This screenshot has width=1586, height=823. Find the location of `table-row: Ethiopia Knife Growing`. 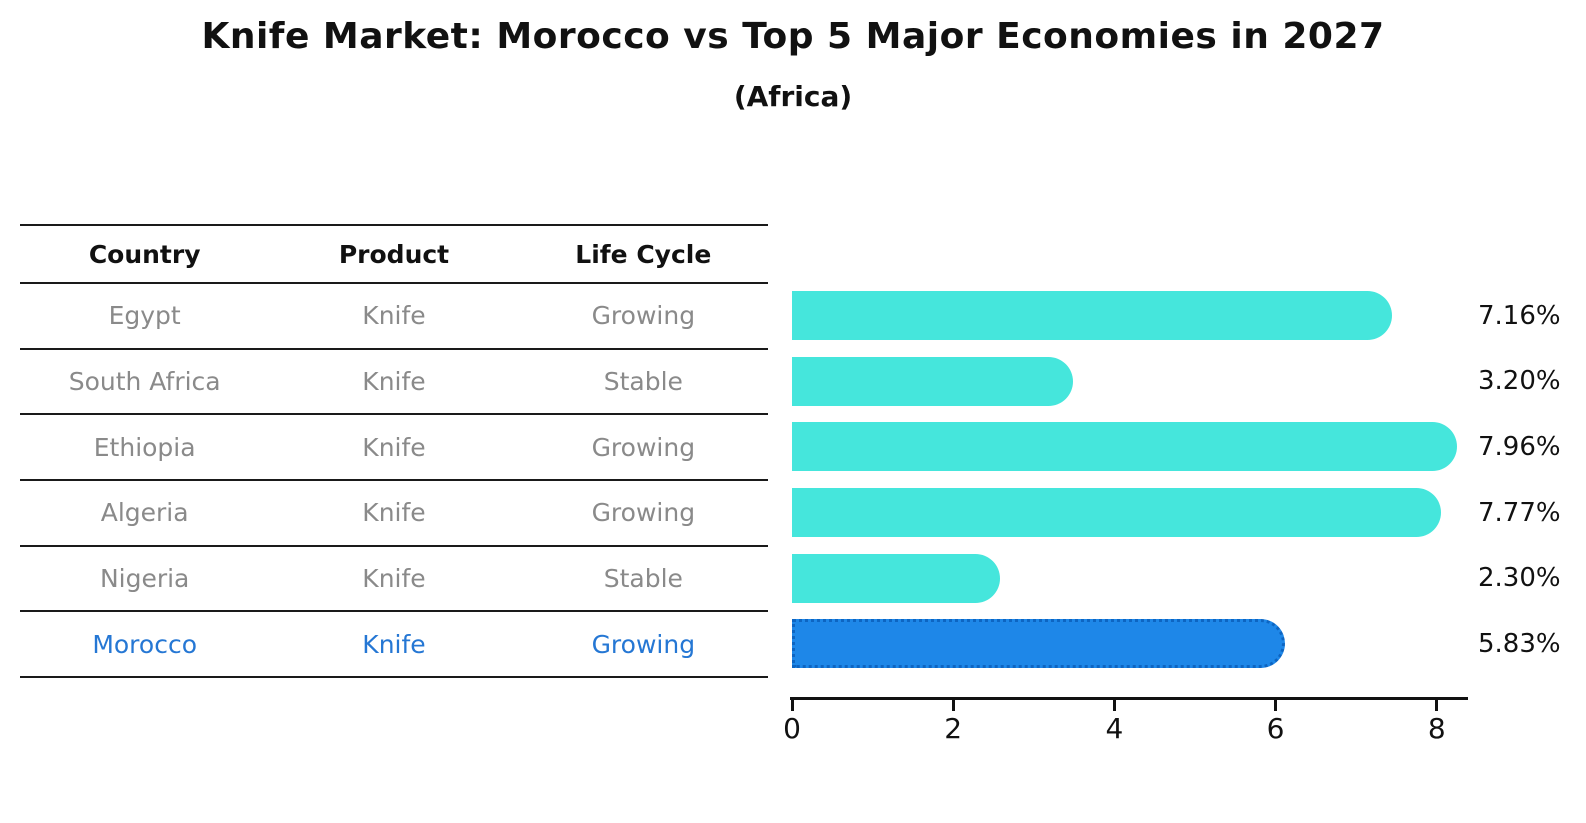

table-row: Ethiopia Knife Growing is located at coordinates (394, 448).